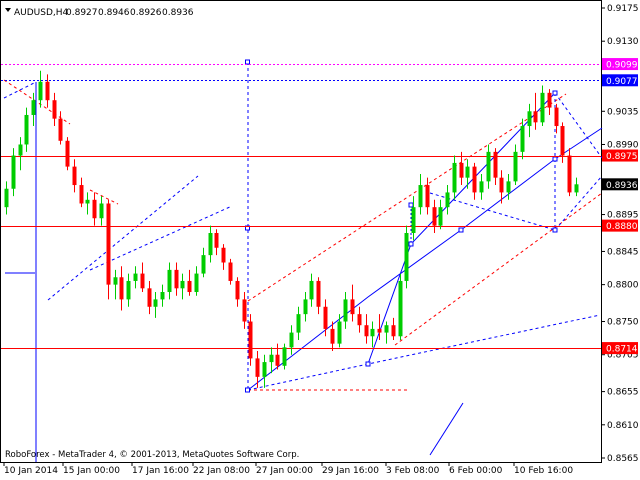 The image size is (640, 480). I want to click on level-tag-label: 0.9077, so click(622, 82).